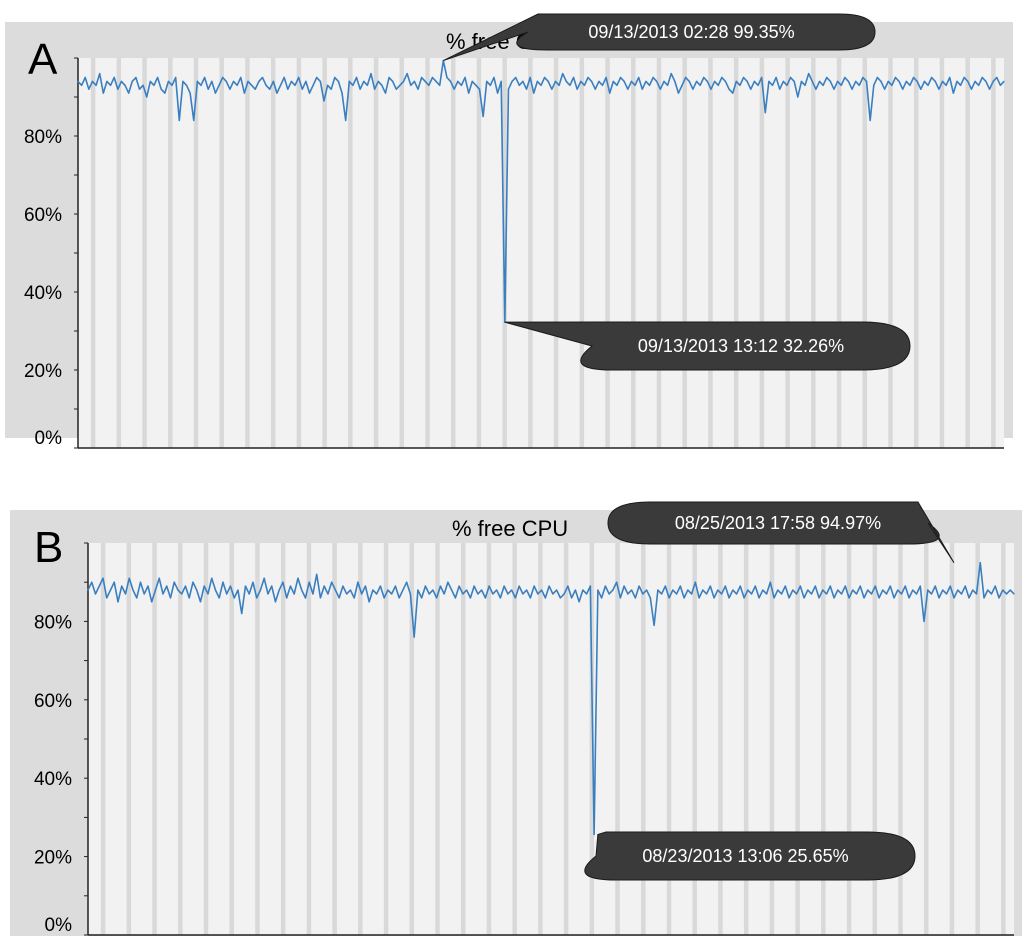 The width and height of the screenshot is (1024, 952). I want to click on y-tick-label: 80%, so click(43, 137).